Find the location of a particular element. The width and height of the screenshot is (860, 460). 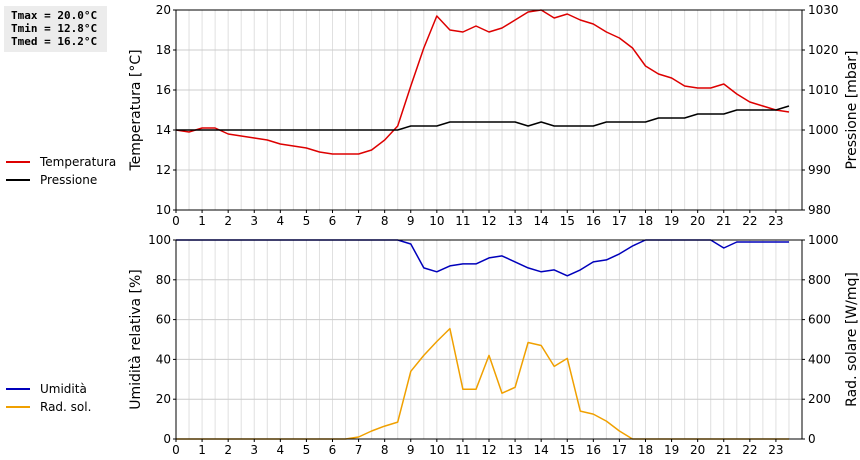

legend-item-radsol: Rad. sol. is located at coordinates (48, 407).